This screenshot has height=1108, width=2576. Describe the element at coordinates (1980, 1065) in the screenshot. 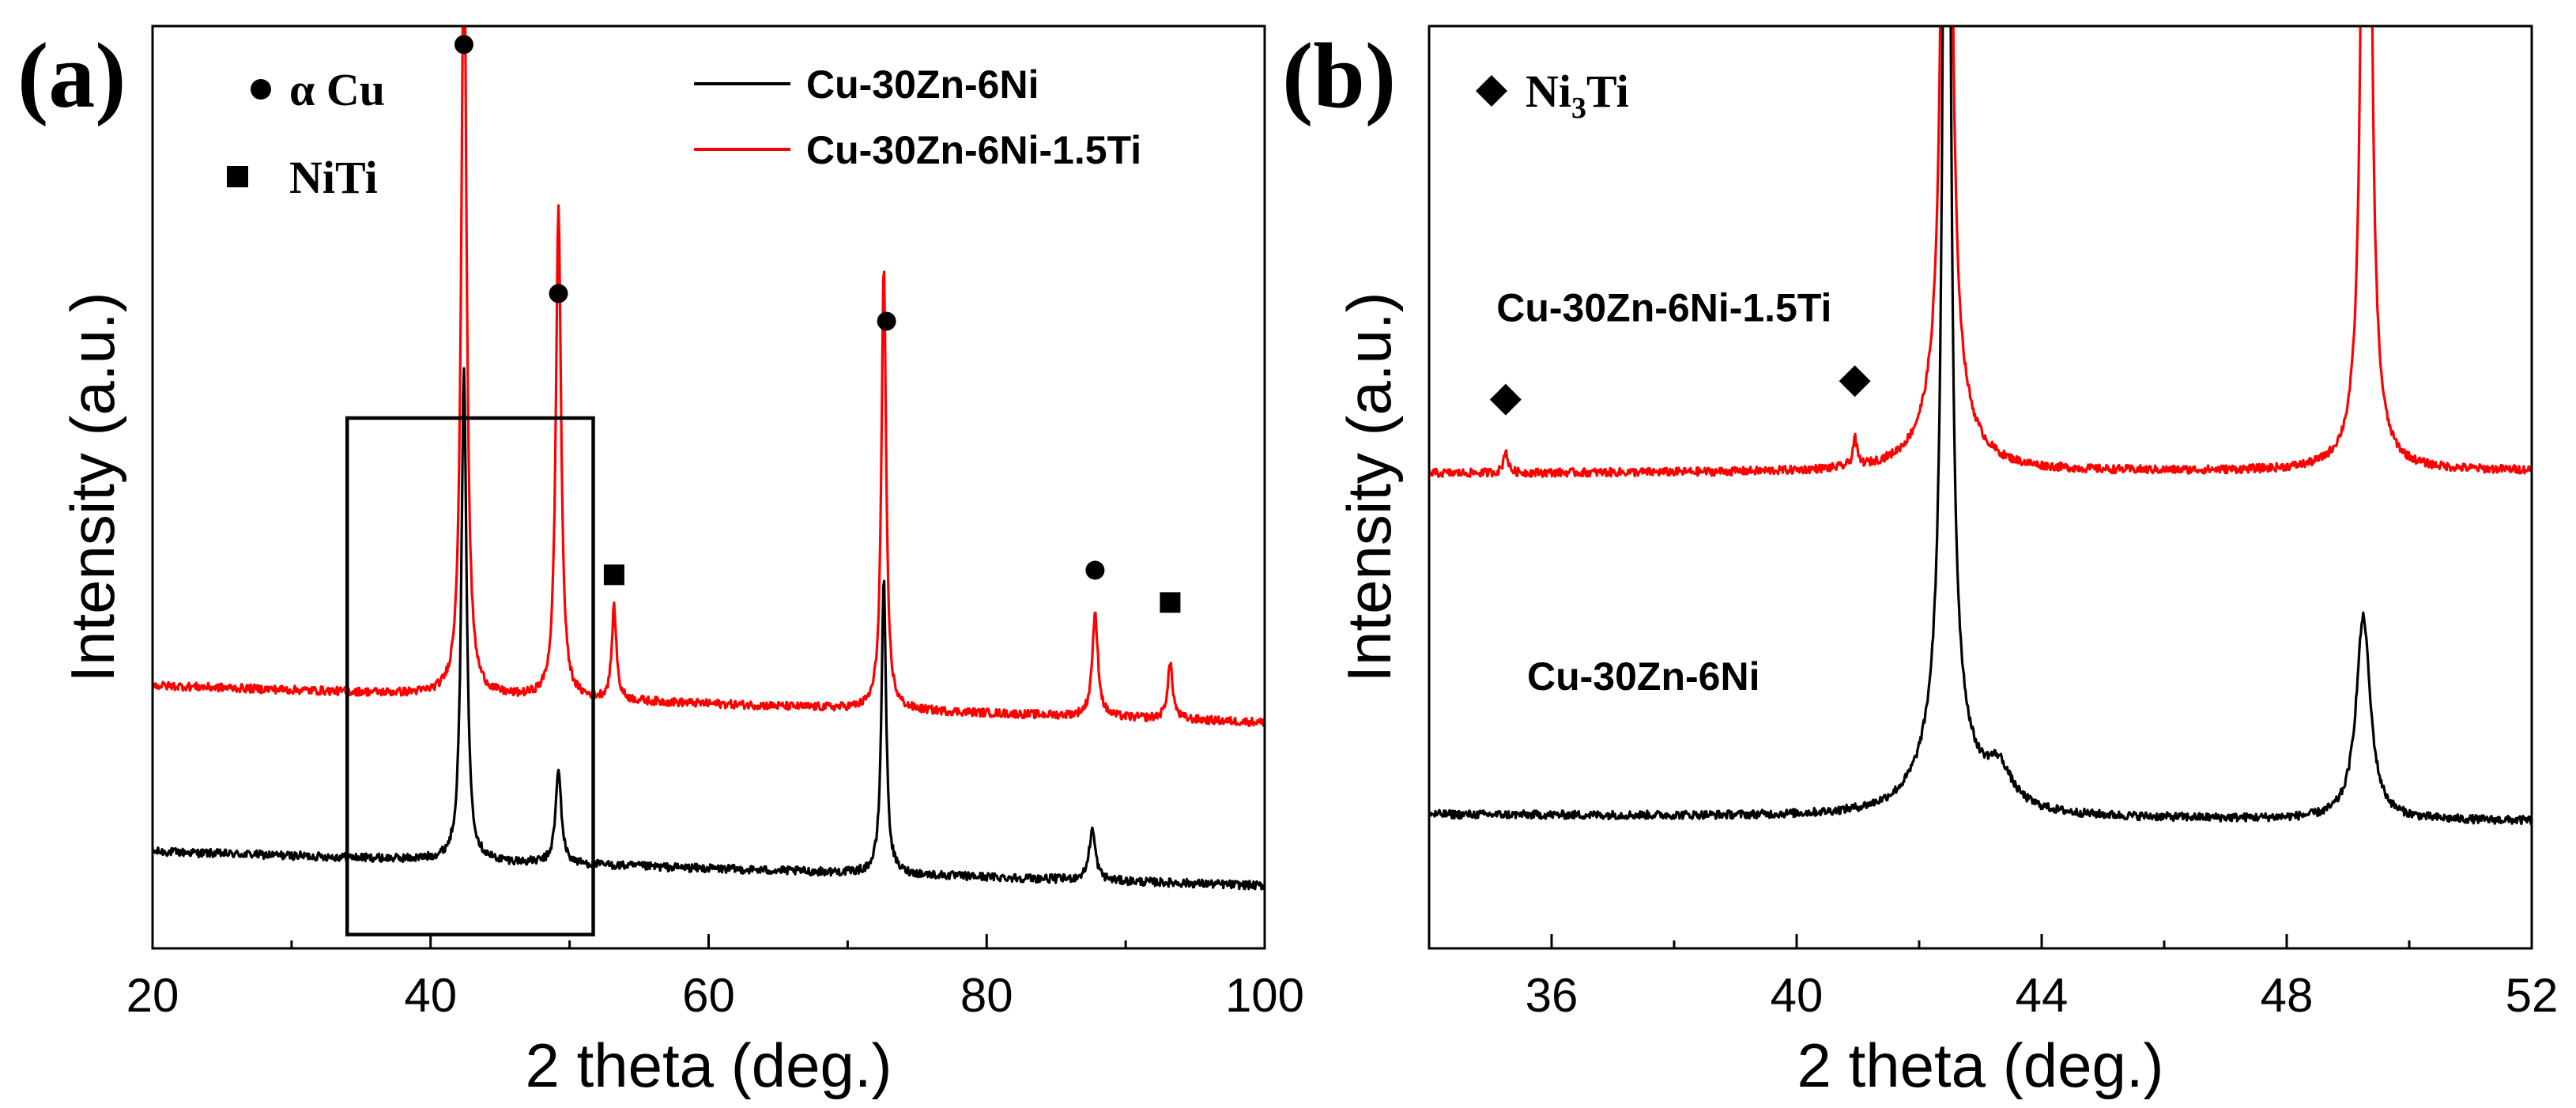

I see `panel-b-xlabel: 2 theta (deg.)` at that location.